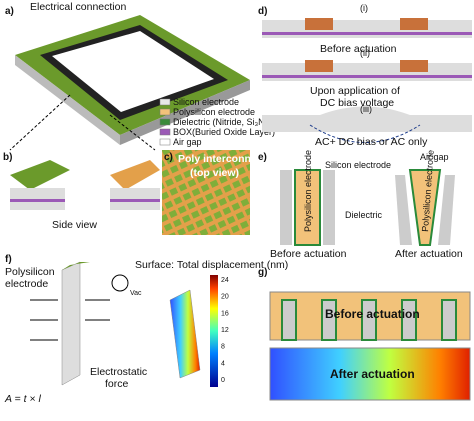  Describe the element at coordinates (136, 293) in the screenshot. I see `label: Vac` at that location.